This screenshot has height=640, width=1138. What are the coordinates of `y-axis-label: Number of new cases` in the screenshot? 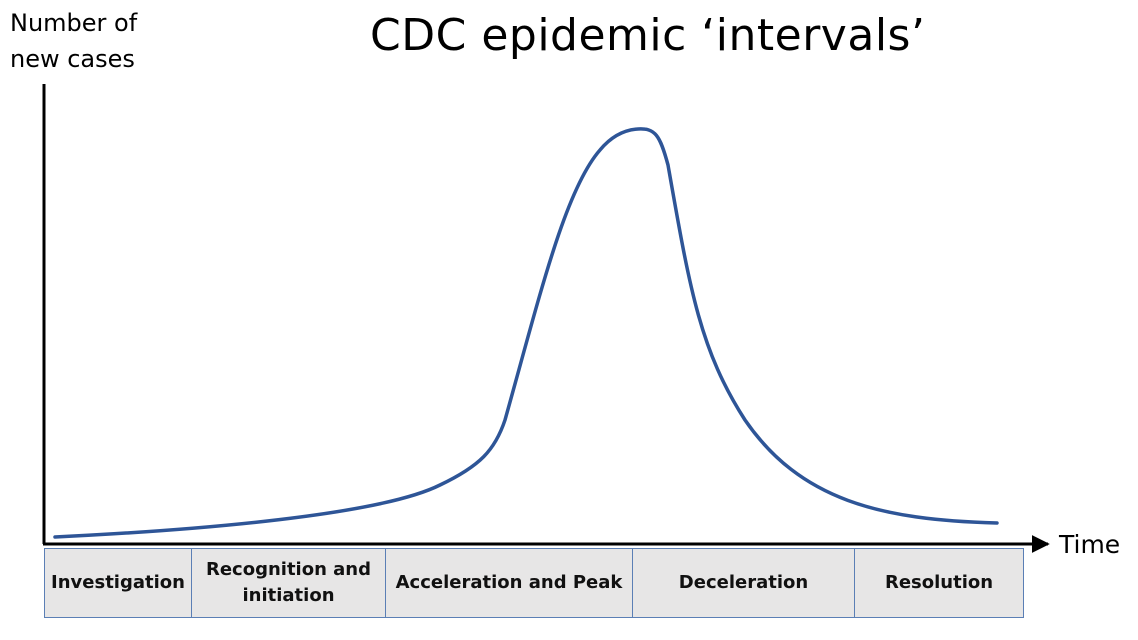 It's located at (74, 41).